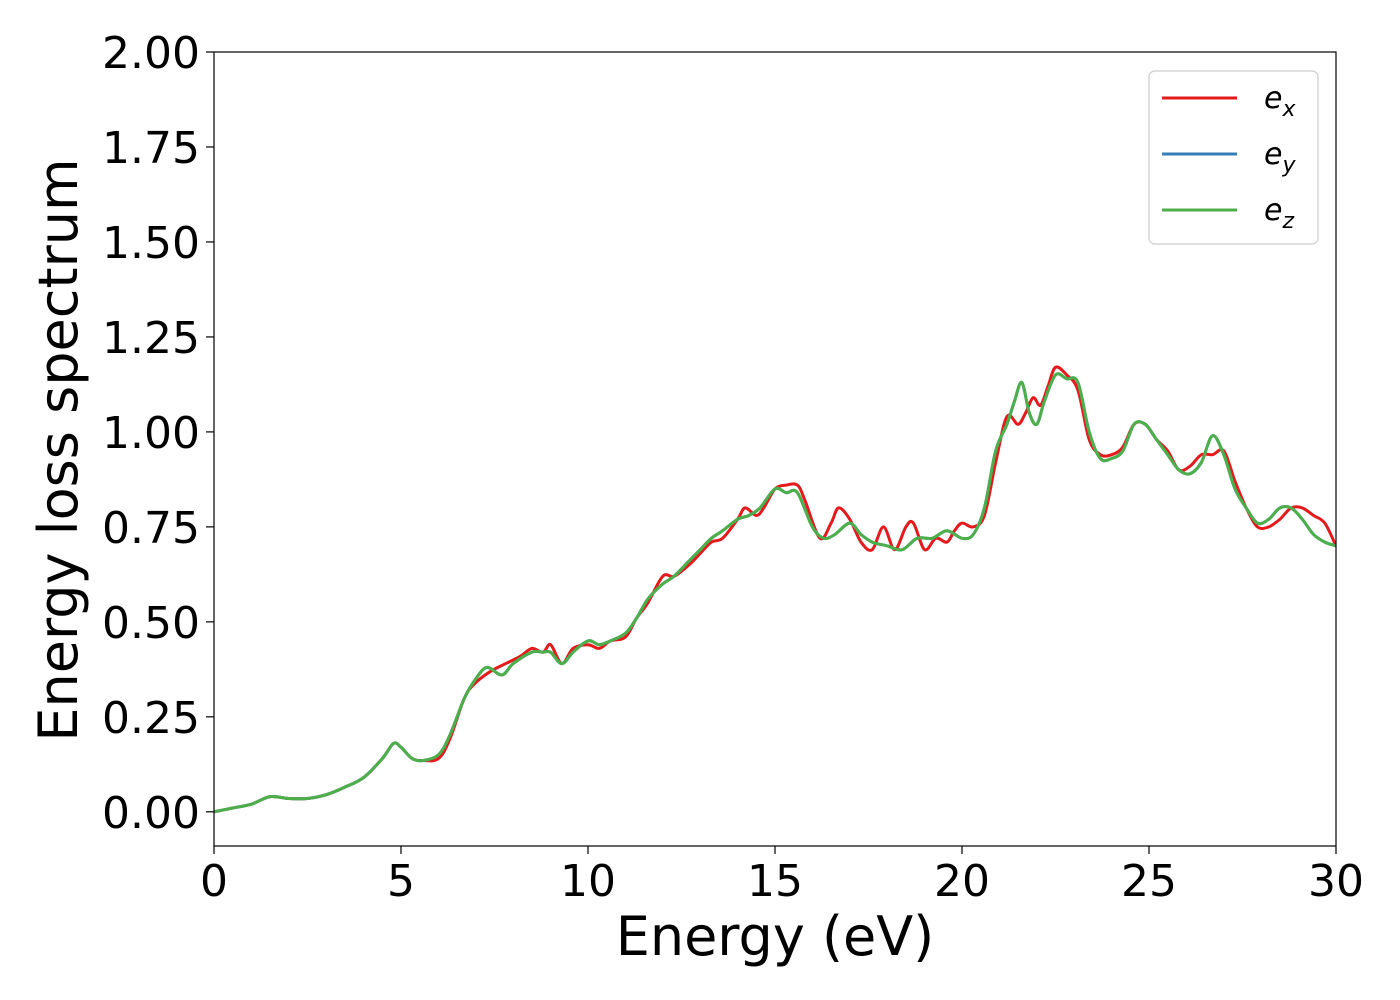 The width and height of the screenshot is (1400, 1000). What do you see at coordinates (401, 881) in the screenshot?
I see `x-tick-label: 5` at bounding box center [401, 881].